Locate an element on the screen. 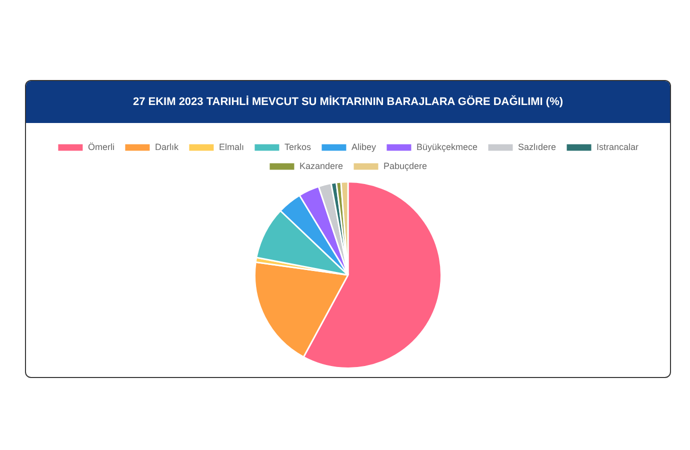 Image resolution: width=690 pixels, height=450 pixels. legend-label: Terkos is located at coordinates (298, 147).